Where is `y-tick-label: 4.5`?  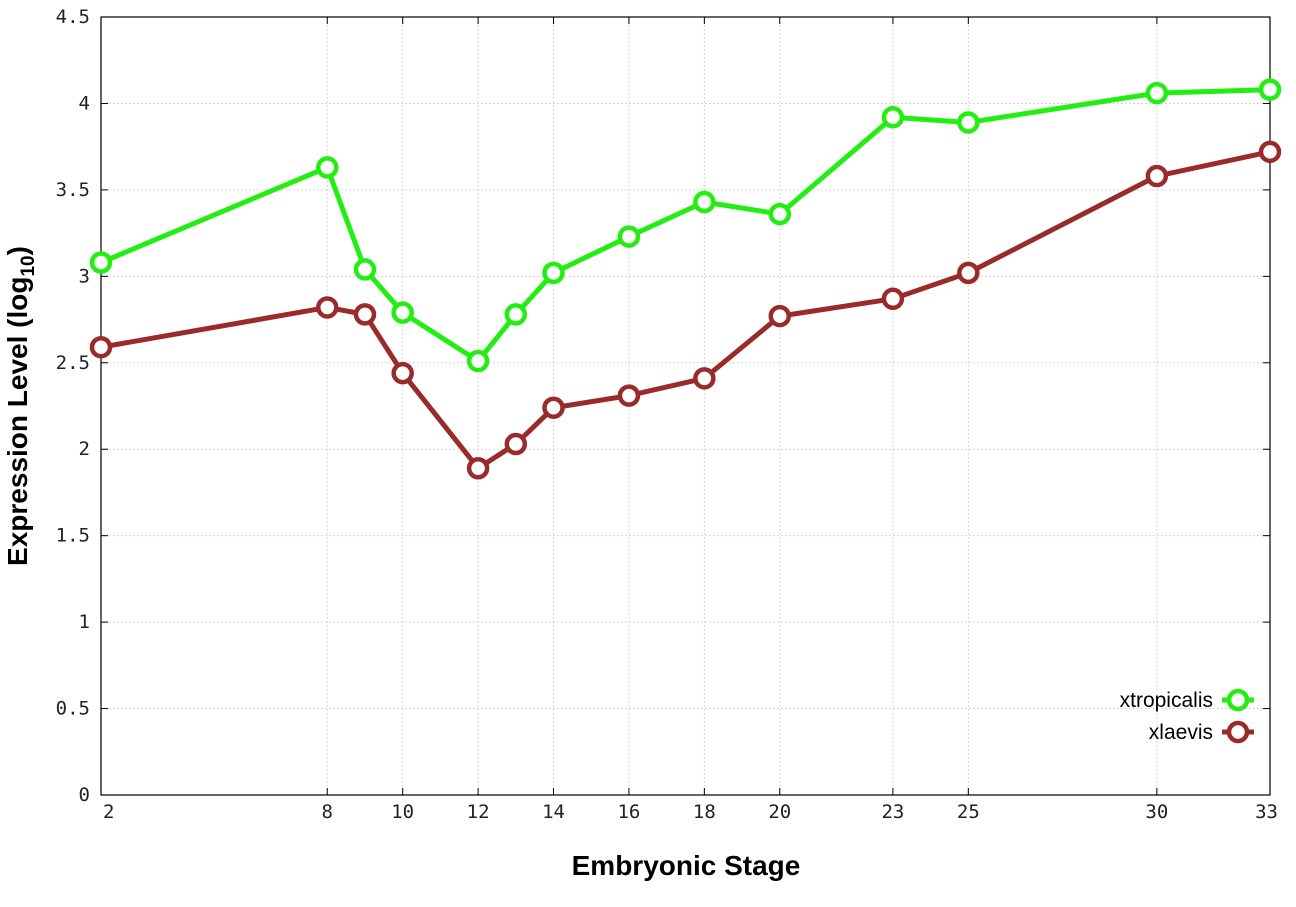 y-tick-label: 4.5 is located at coordinates (73, 17).